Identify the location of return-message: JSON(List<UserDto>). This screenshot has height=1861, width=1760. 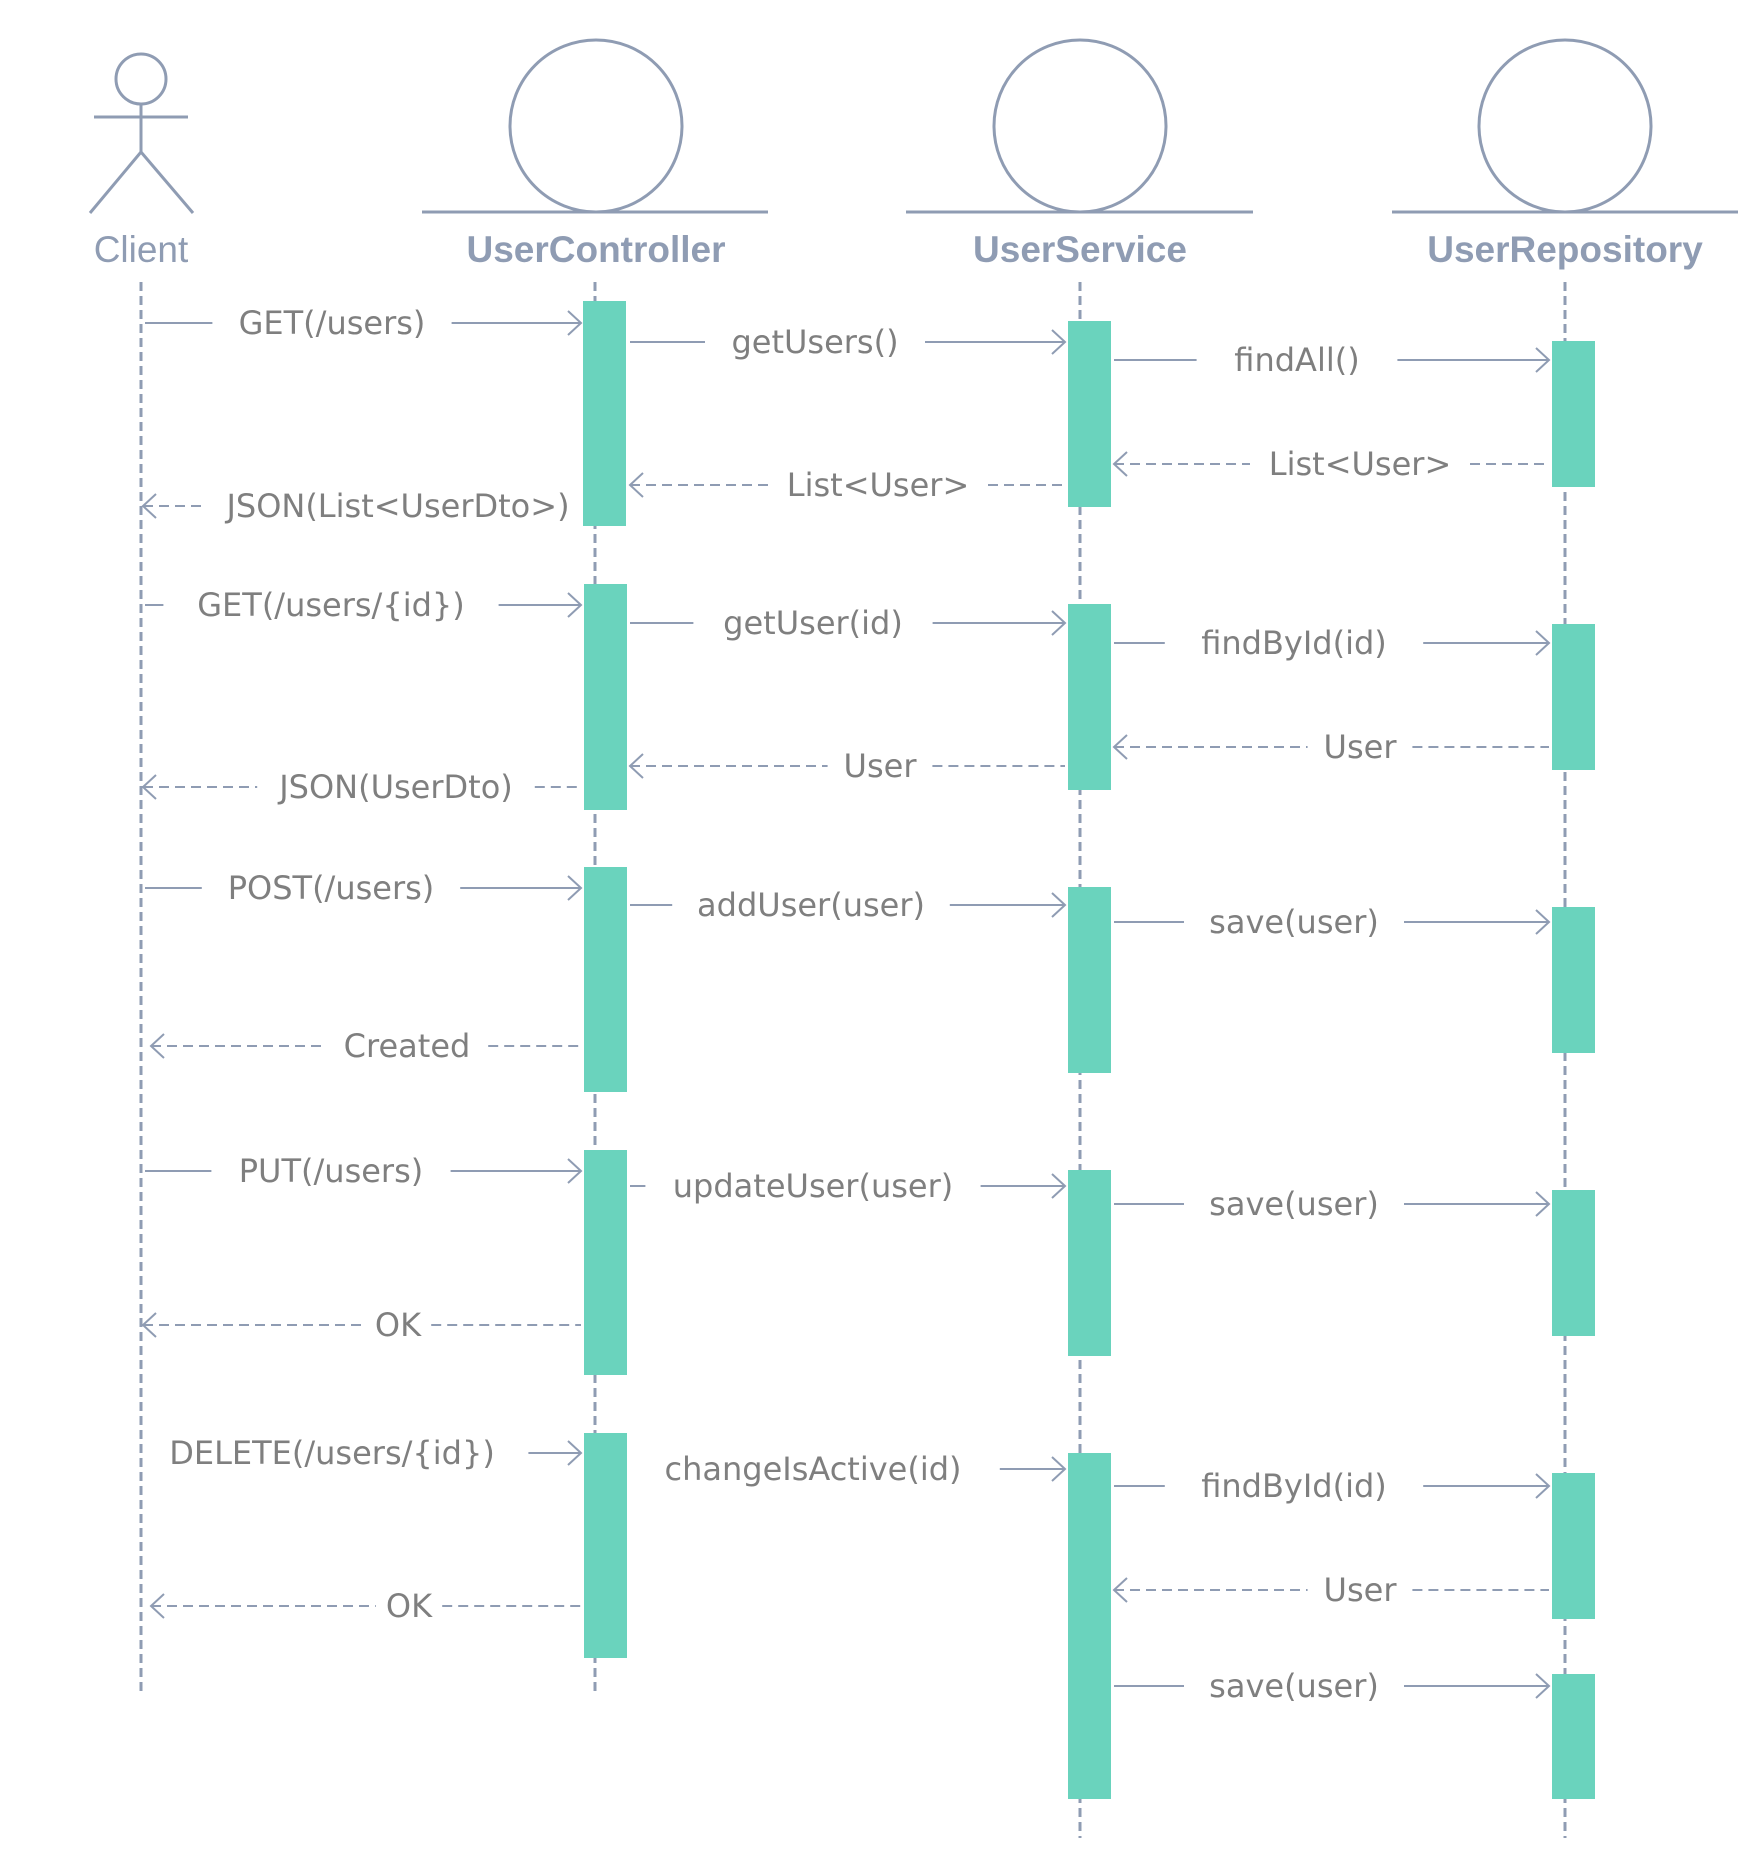
(355, 506).